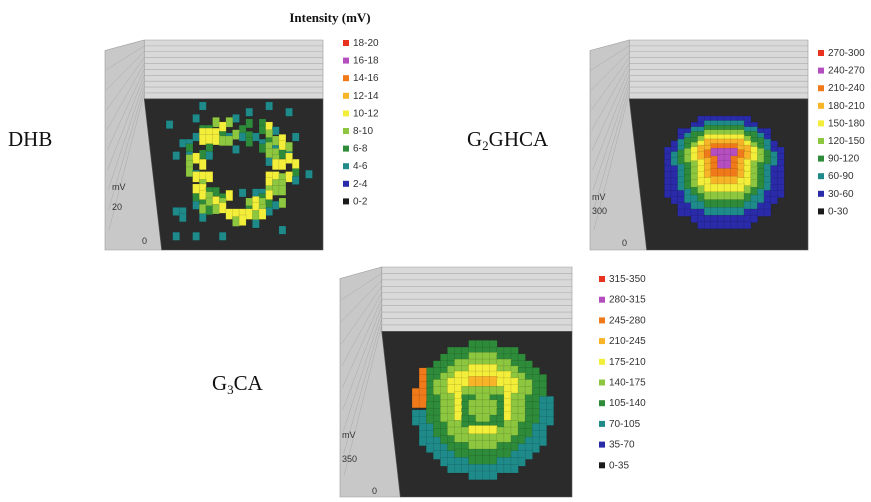 This screenshot has height=502, width=871. What do you see at coordinates (846, 71) in the screenshot?
I see `legend-label: 240-270` at bounding box center [846, 71].